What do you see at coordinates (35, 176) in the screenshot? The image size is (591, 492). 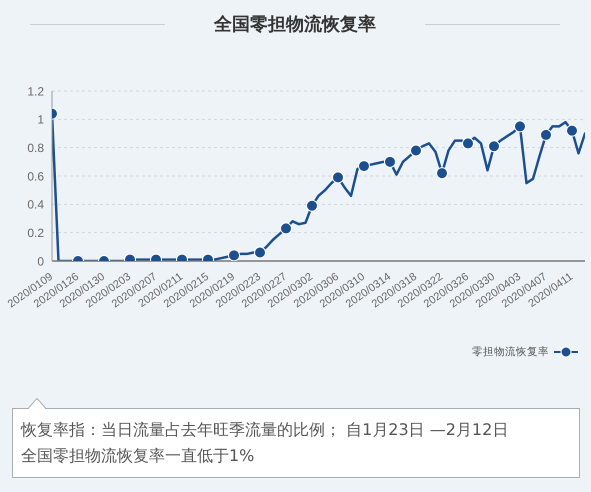 I see `y-tick-label: 0.6` at bounding box center [35, 176].